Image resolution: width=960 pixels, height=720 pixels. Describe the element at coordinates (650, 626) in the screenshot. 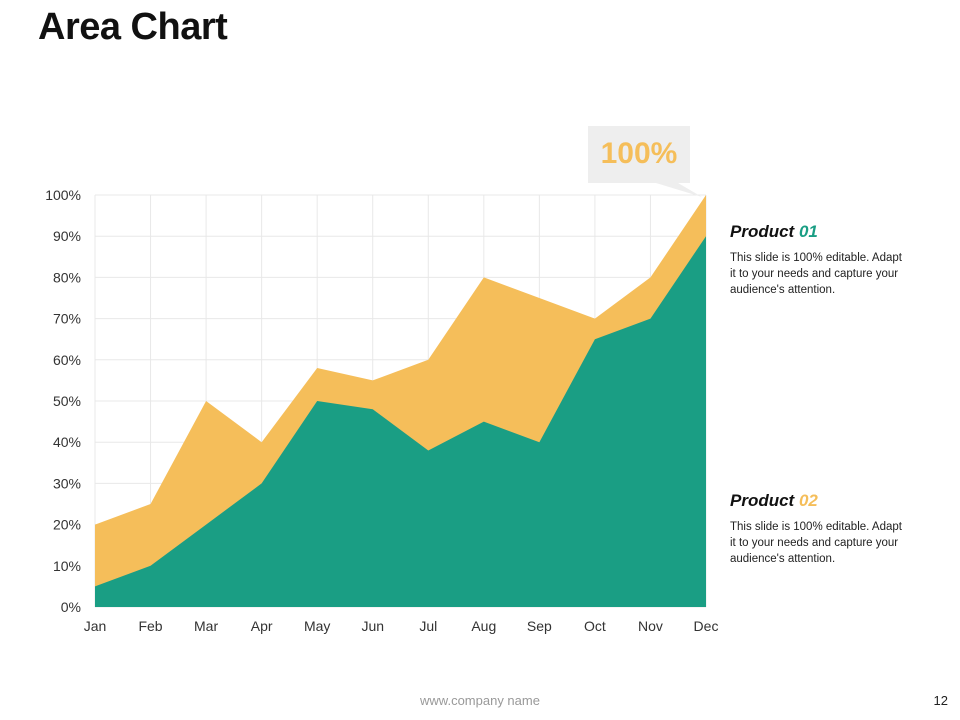

I see `x-tick-label: Nov` at that location.